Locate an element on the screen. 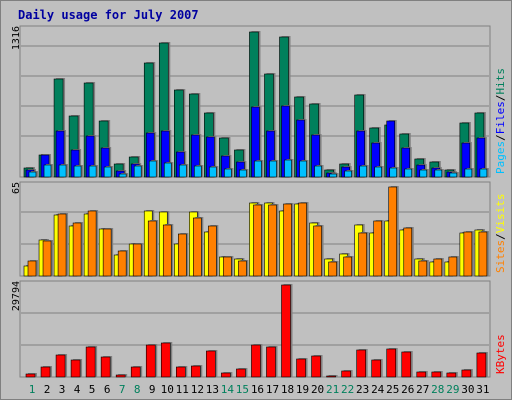 The width and height of the screenshot is (512, 400). x-tick-label-day-15: 15 is located at coordinates (242, 389).